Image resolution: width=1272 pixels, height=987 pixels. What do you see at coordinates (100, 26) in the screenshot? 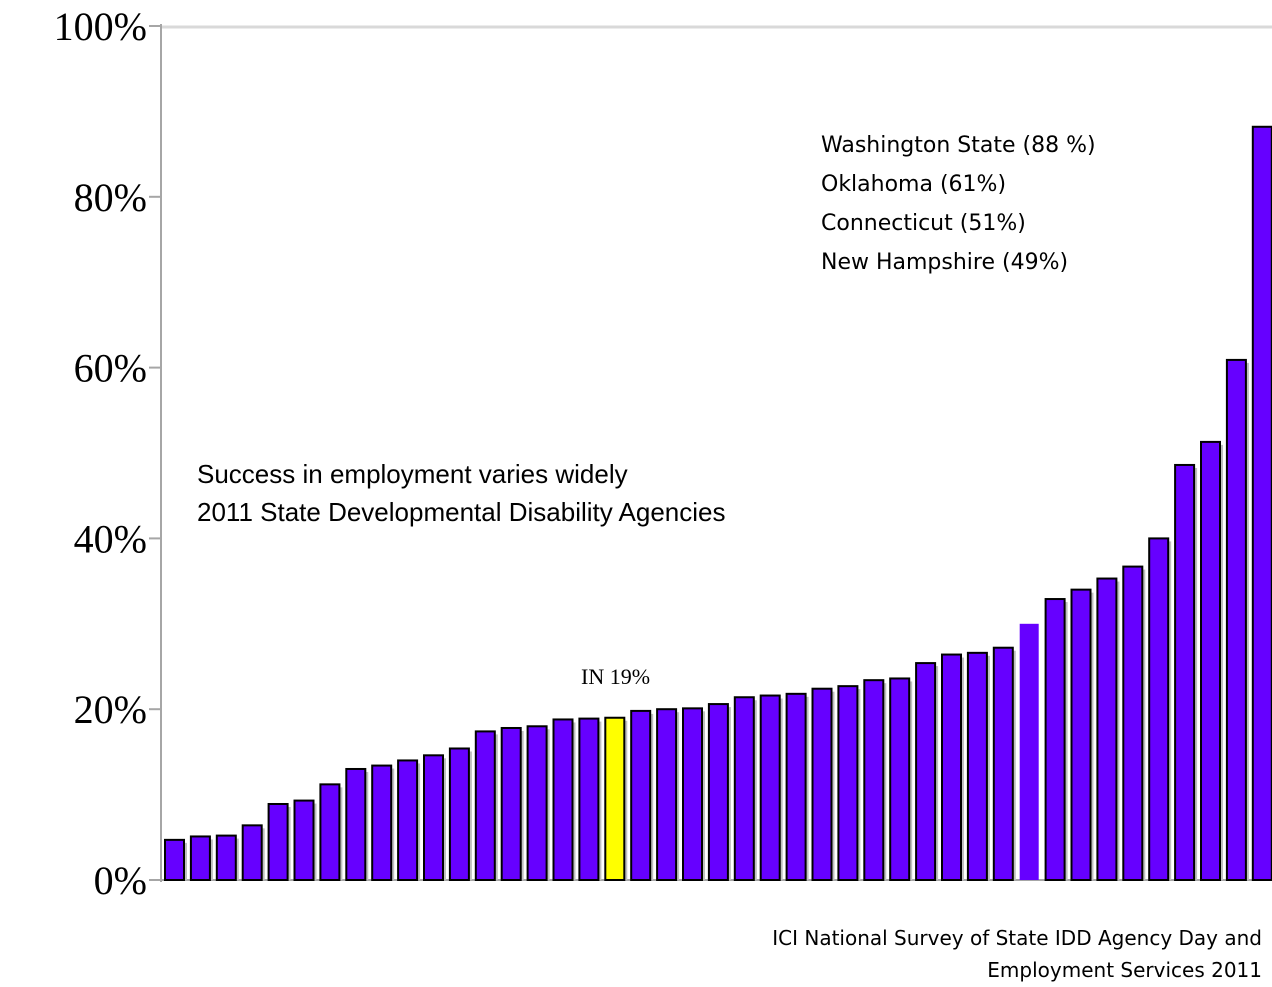
I see `y-tick-label: 100%` at bounding box center [100, 26].